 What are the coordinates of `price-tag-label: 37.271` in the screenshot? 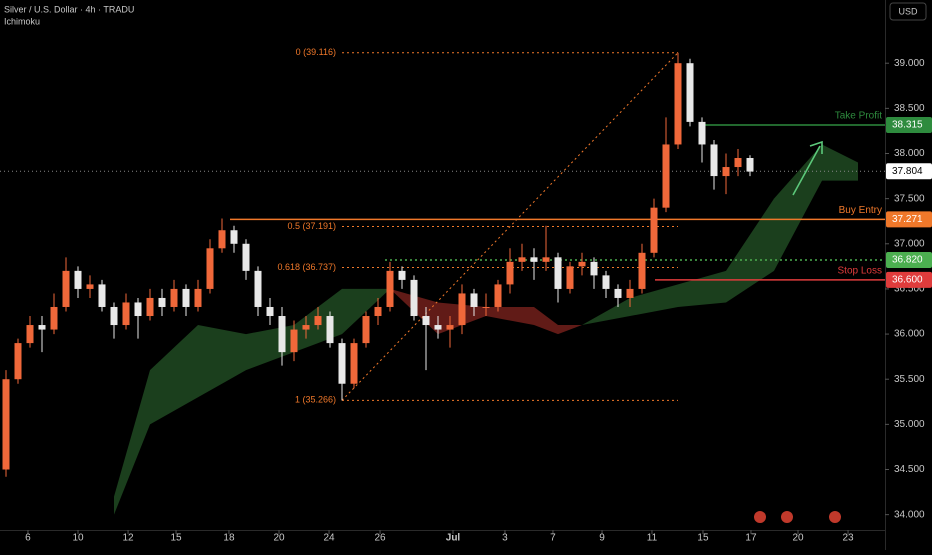 It's located at (907, 219).